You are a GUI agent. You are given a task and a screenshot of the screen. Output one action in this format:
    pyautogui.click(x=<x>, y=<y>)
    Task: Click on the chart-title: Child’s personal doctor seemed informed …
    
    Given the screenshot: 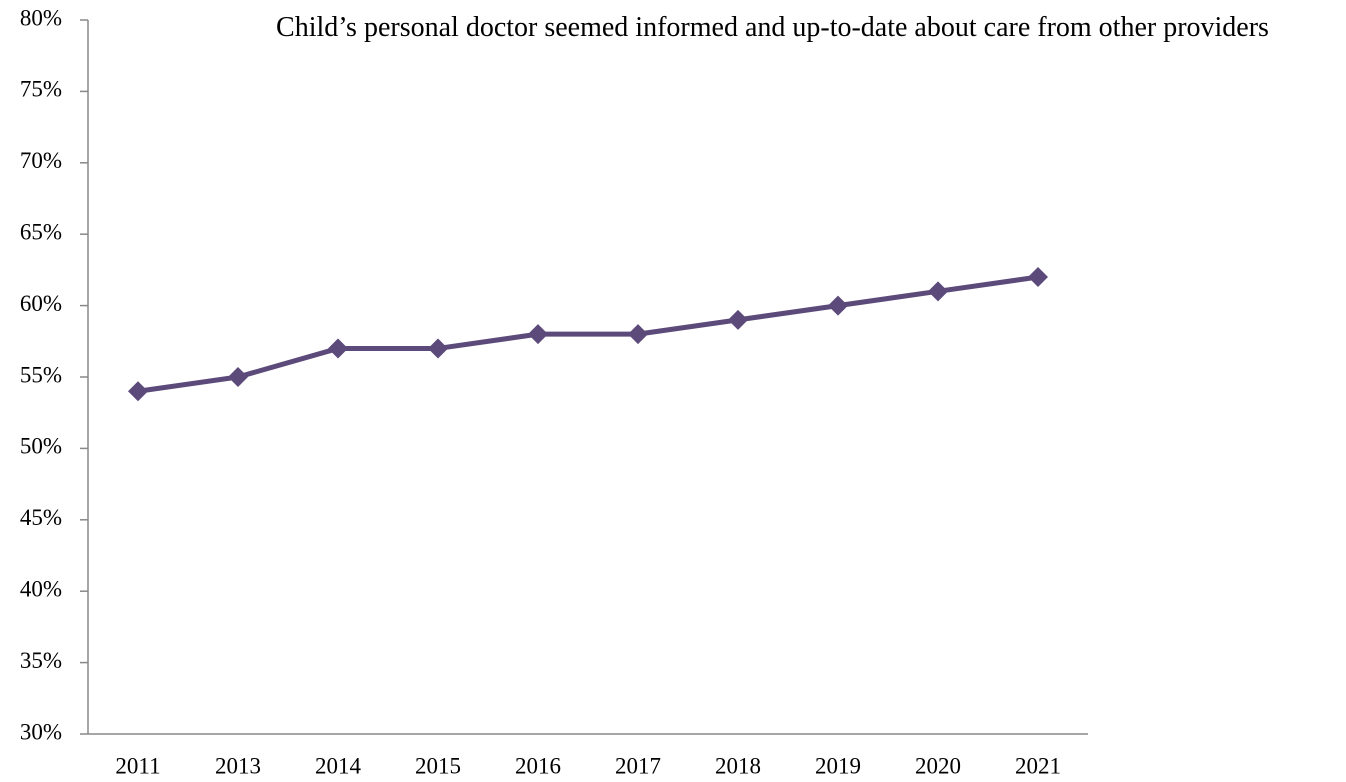 What is the action you would take?
    pyautogui.click(x=772, y=27)
    